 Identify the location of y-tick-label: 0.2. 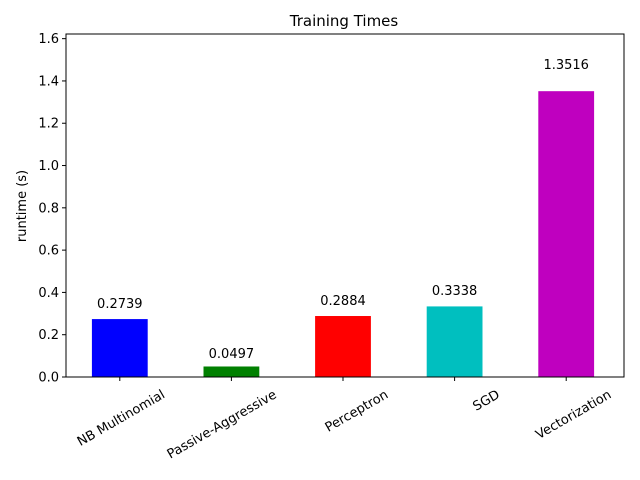
(48, 335).